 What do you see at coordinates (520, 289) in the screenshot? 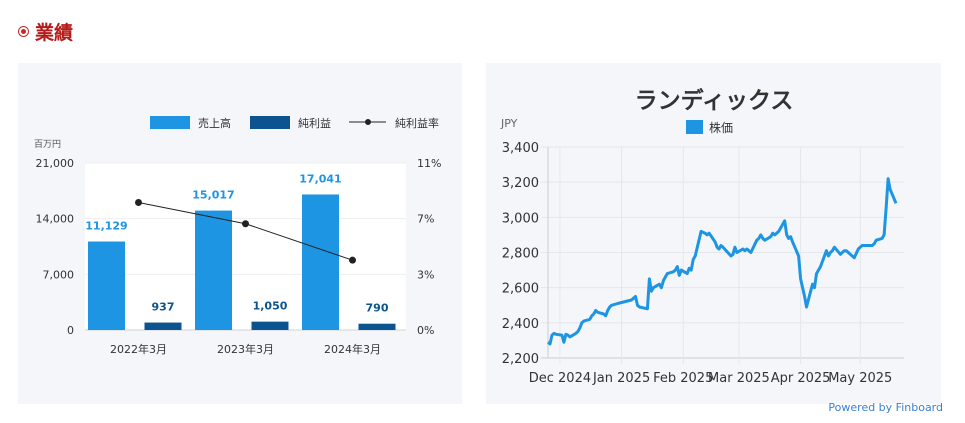
I see `y-tick-label: 2,600` at bounding box center [520, 289].